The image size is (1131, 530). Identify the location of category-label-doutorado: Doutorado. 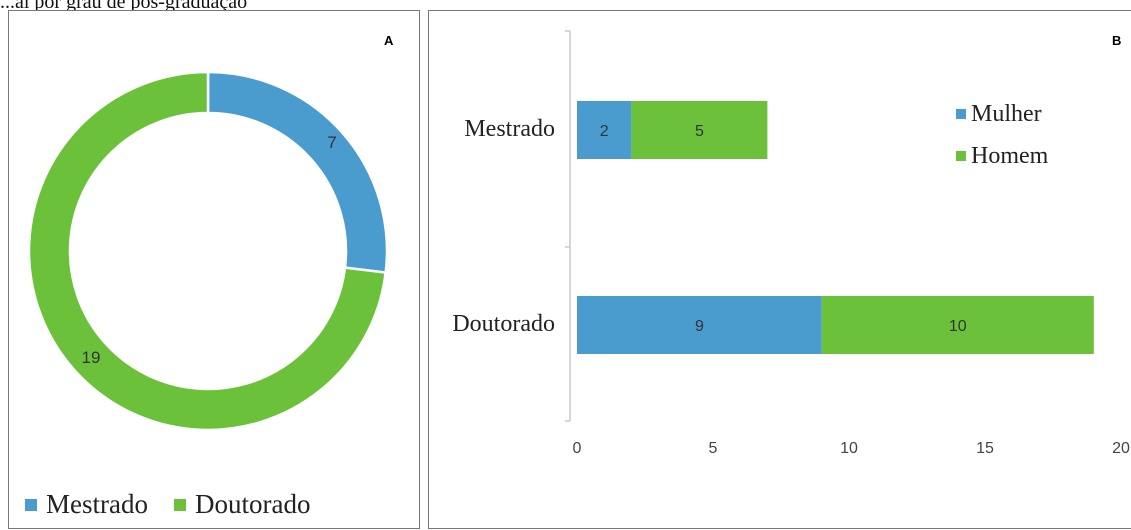
(503, 324).